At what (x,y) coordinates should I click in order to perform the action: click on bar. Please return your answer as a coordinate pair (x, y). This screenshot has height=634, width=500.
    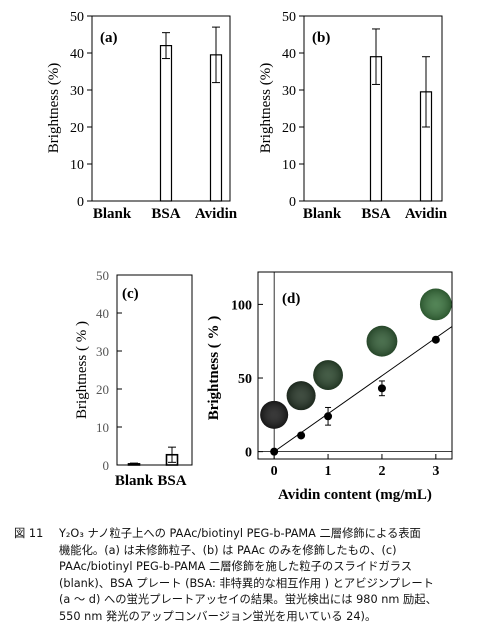
    Looking at the image, I should click on (166, 123).